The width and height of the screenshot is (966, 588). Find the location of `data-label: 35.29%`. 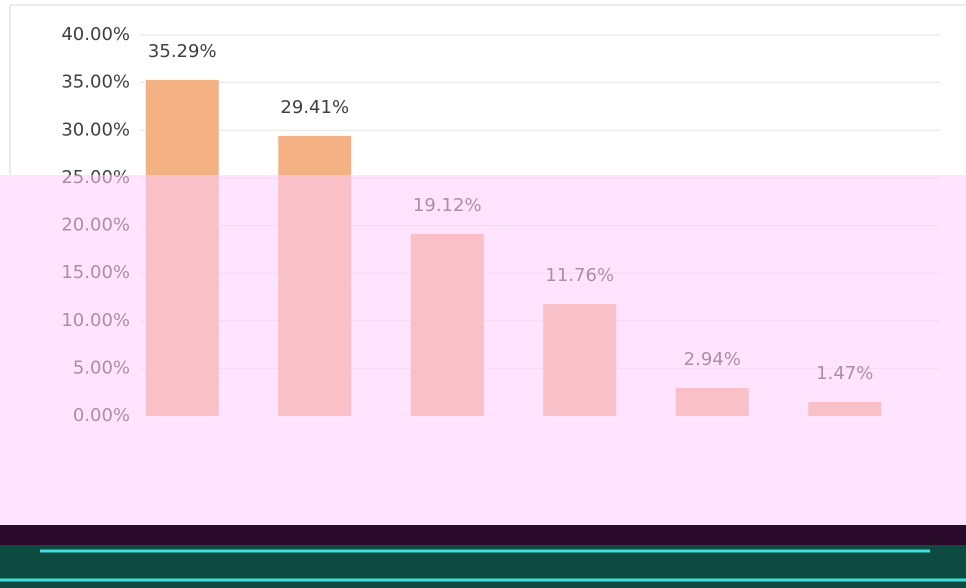

data-label: 35.29% is located at coordinates (182, 51).